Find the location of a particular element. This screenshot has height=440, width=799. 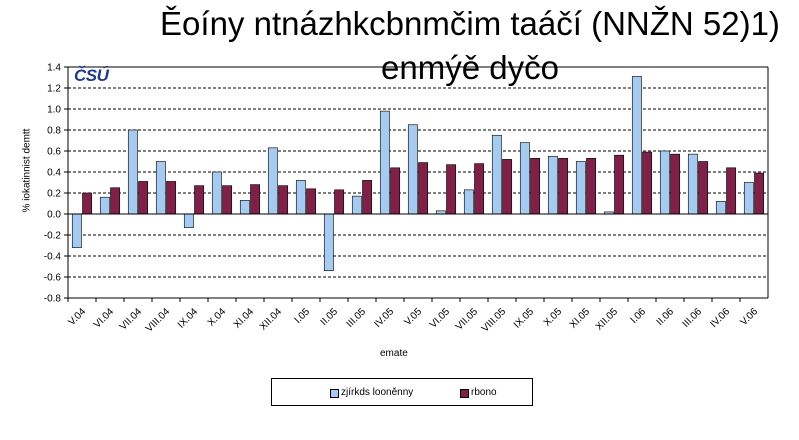

x-tick-label: VIII.05 is located at coordinates (494, 320).